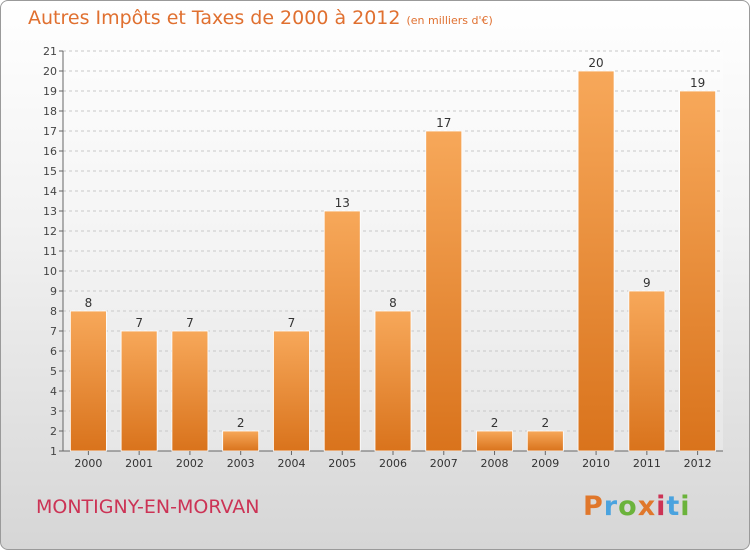 The image size is (750, 550). What do you see at coordinates (50, 111) in the screenshot?
I see `y-tick-label: 18` at bounding box center [50, 111].